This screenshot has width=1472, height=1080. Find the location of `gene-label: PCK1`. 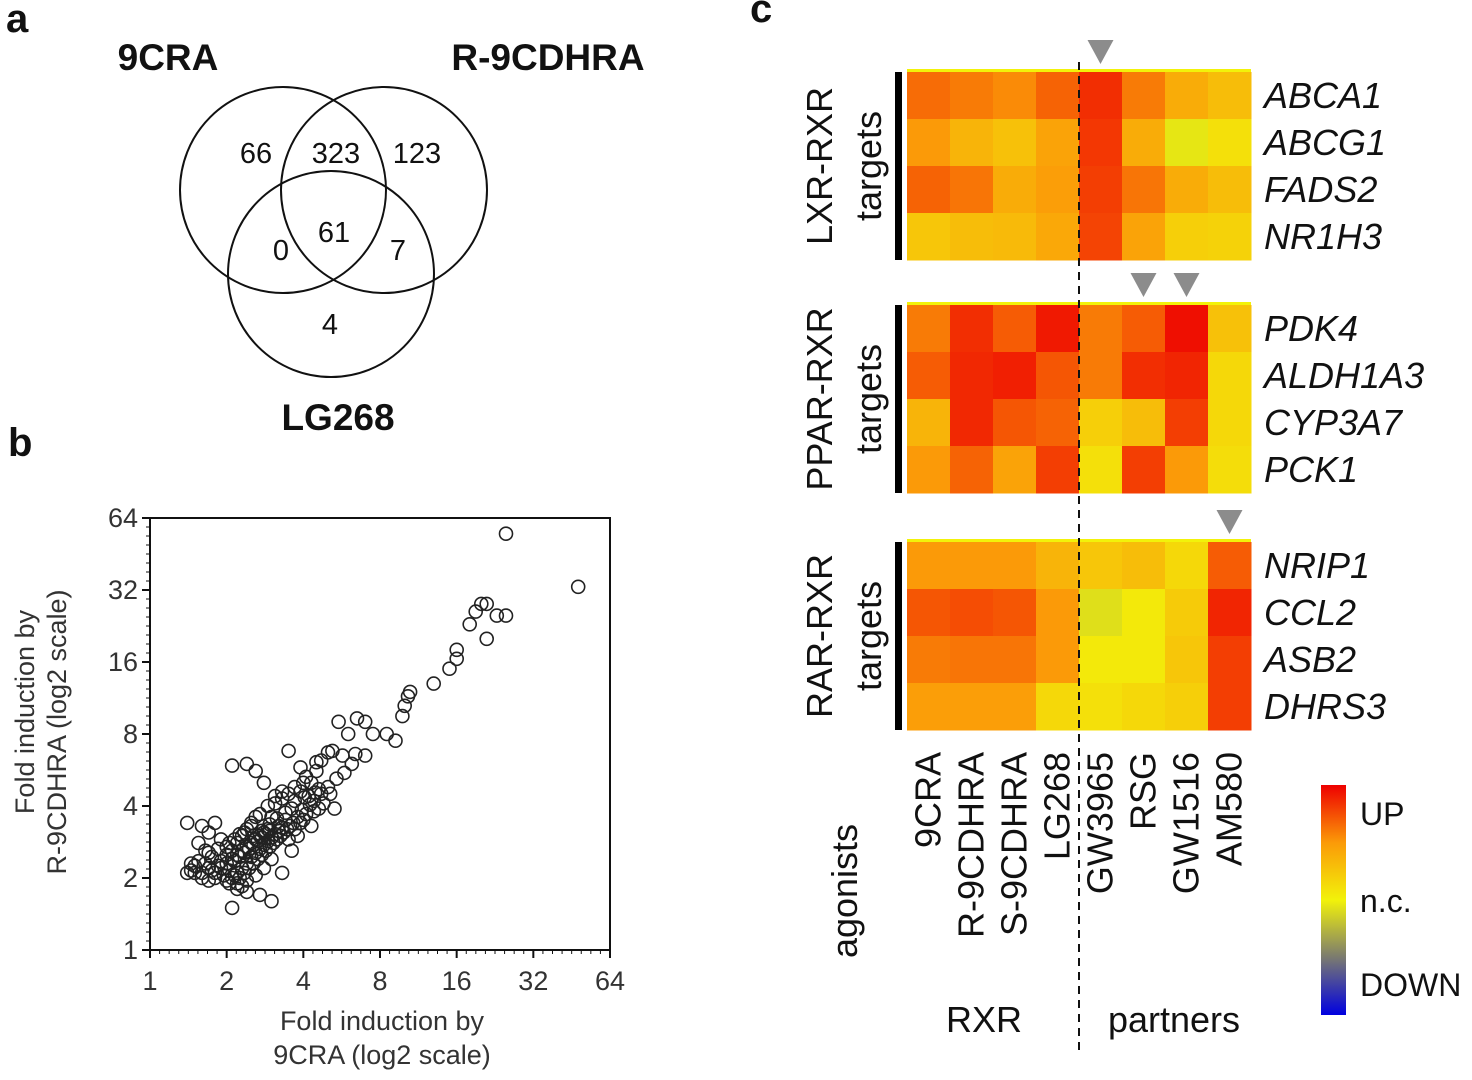

gene-label: PCK1 is located at coordinates (1311, 469).